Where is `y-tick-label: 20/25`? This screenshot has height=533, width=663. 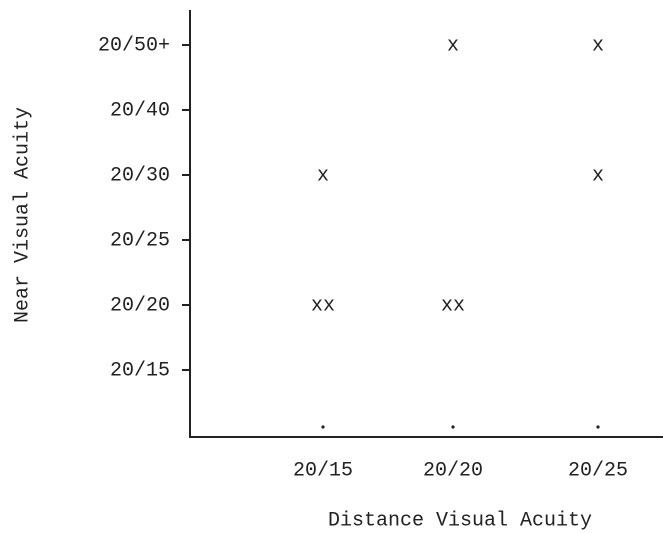
y-tick-label: 20/25 is located at coordinates (140, 240).